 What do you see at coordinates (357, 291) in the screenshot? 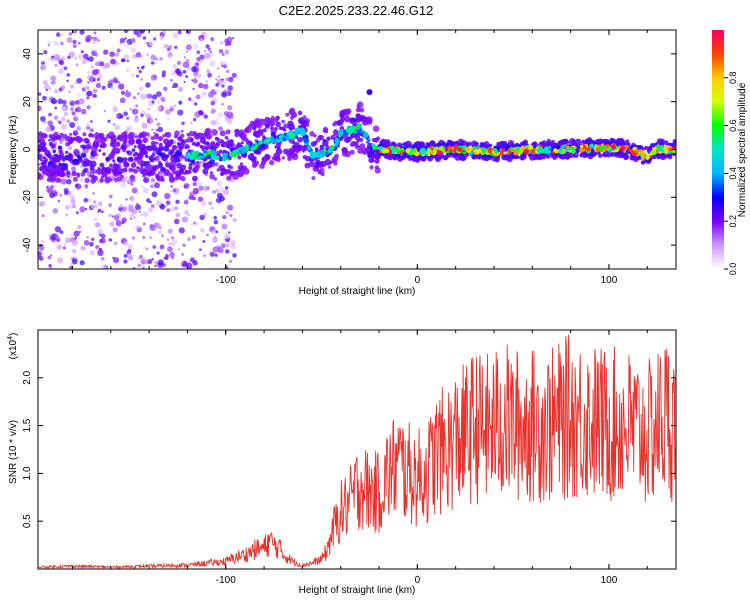
I see `spectrogram-x-label: Height of straight line (km)` at bounding box center [357, 291].